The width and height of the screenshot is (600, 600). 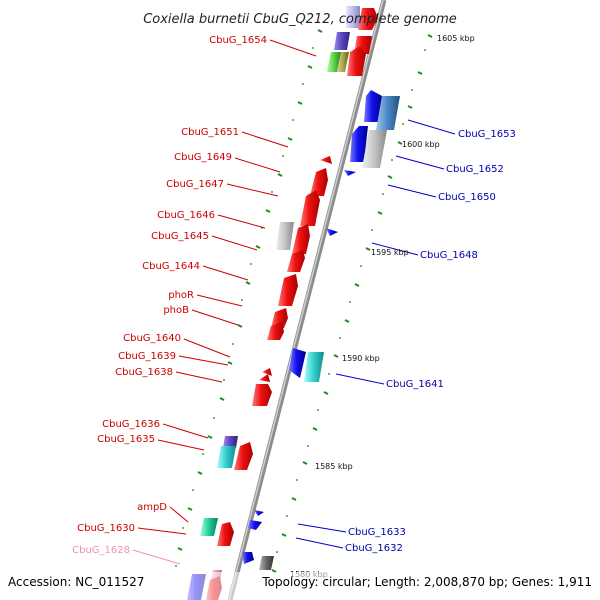 I want to click on gene-label: CbuG_1636, so click(x=131, y=424).